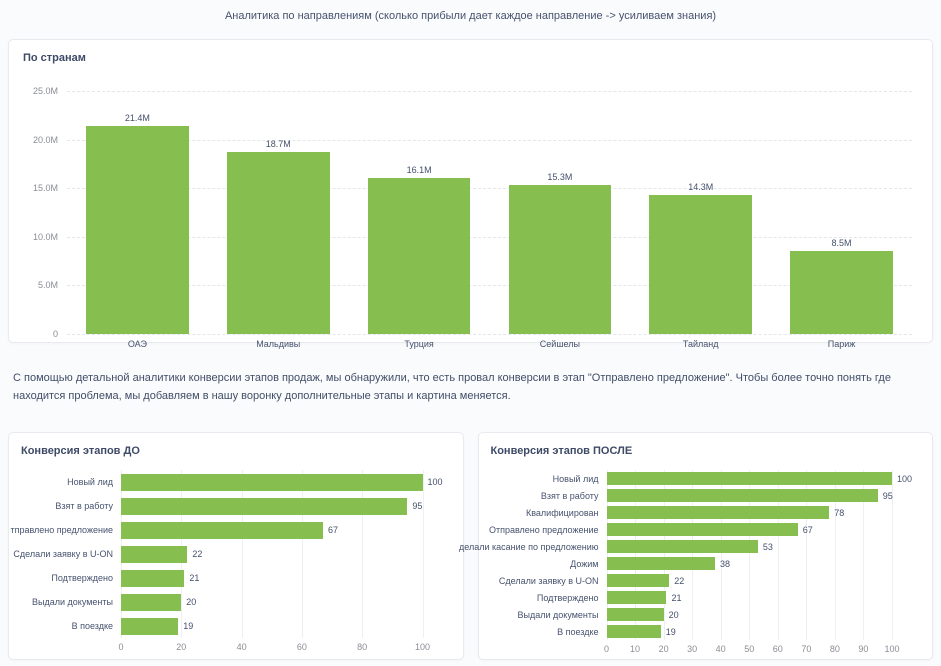 This screenshot has height=666, width=941. I want to click on bar-value-label: 21.4M, so click(137, 118).